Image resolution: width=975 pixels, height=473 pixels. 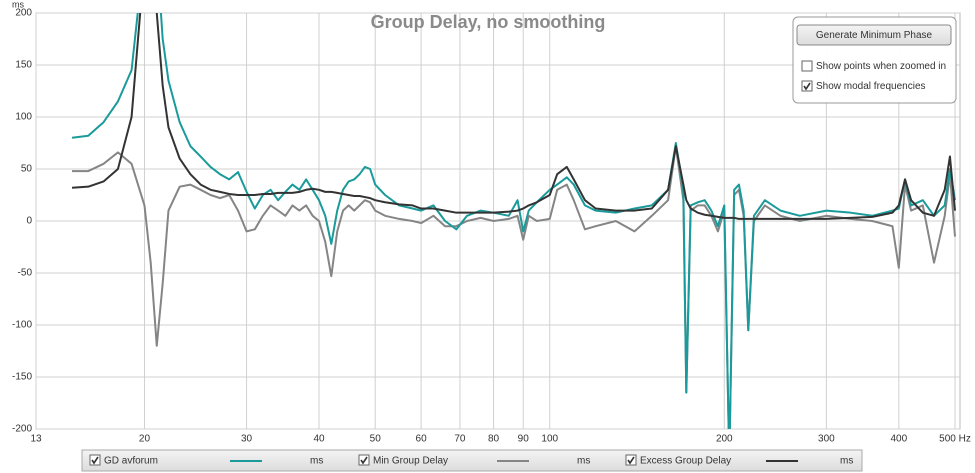 I want to click on button, so click(x=874, y=35).